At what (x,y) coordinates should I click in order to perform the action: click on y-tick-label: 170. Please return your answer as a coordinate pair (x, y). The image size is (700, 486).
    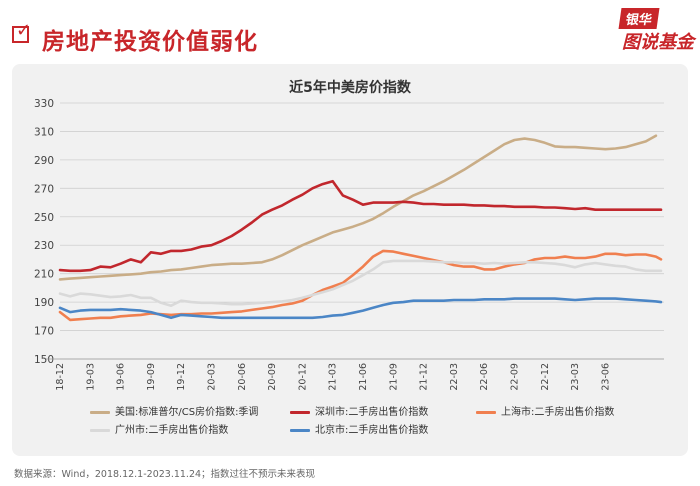
    Looking at the image, I should click on (44, 332).